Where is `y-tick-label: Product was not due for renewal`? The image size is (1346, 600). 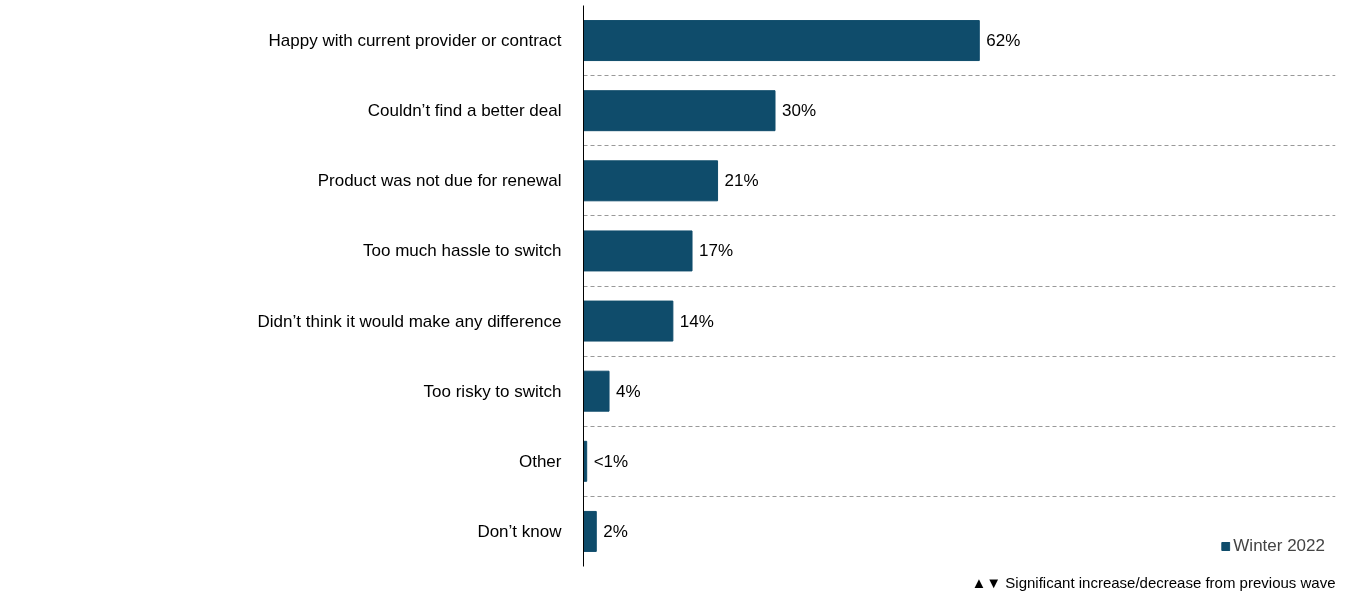
y-tick-label: Product was not due for renewal is located at coordinates (439, 181).